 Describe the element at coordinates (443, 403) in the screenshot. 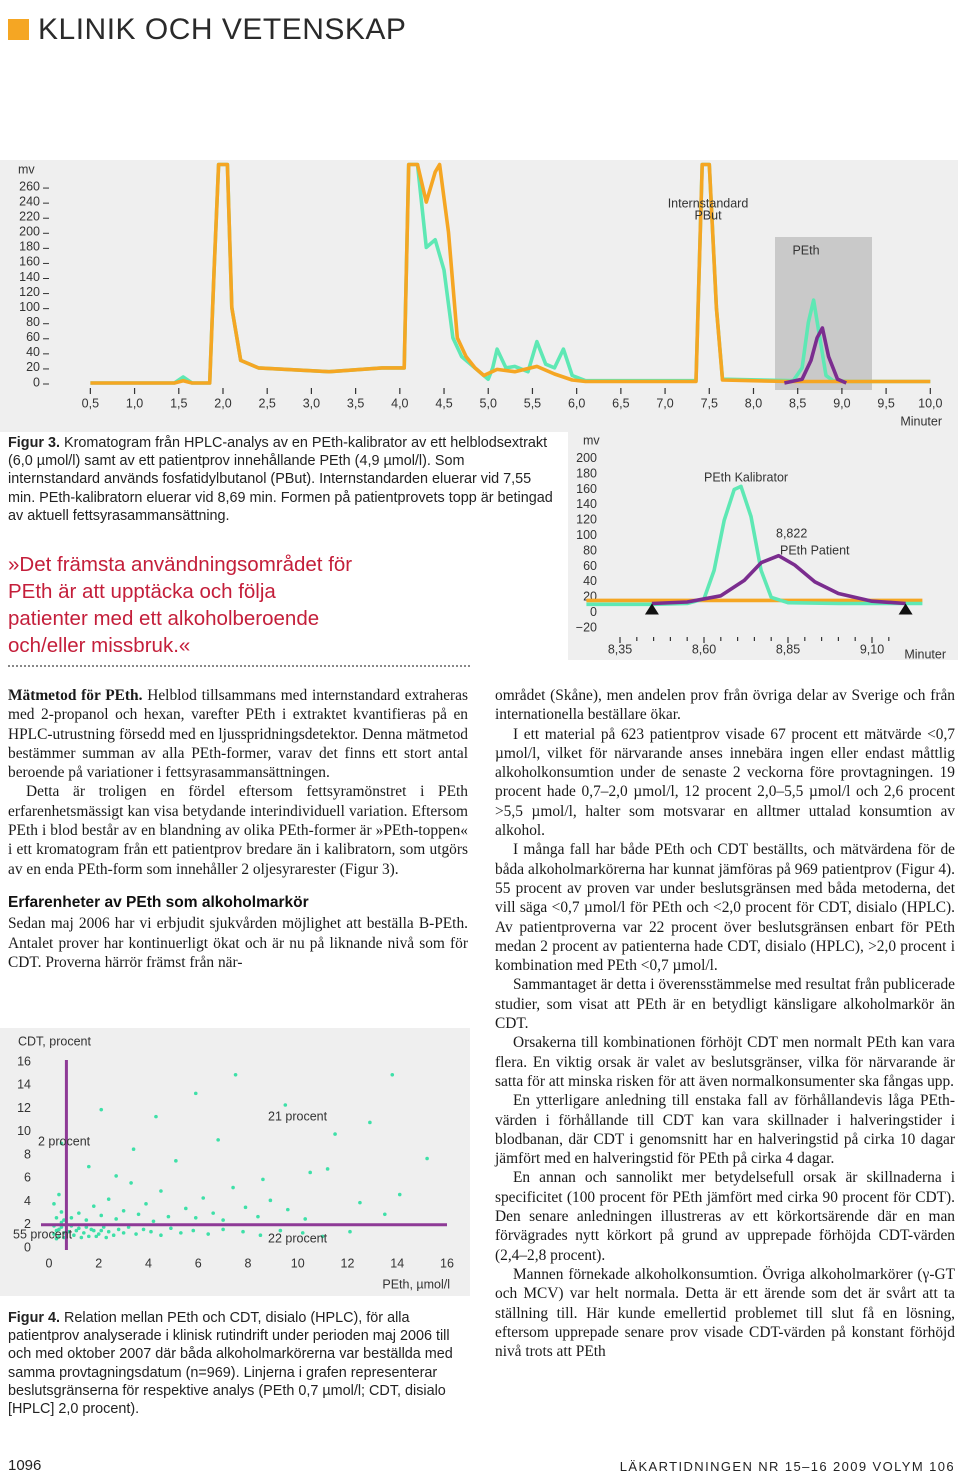

I see `x-tick-label: 4,5` at that location.